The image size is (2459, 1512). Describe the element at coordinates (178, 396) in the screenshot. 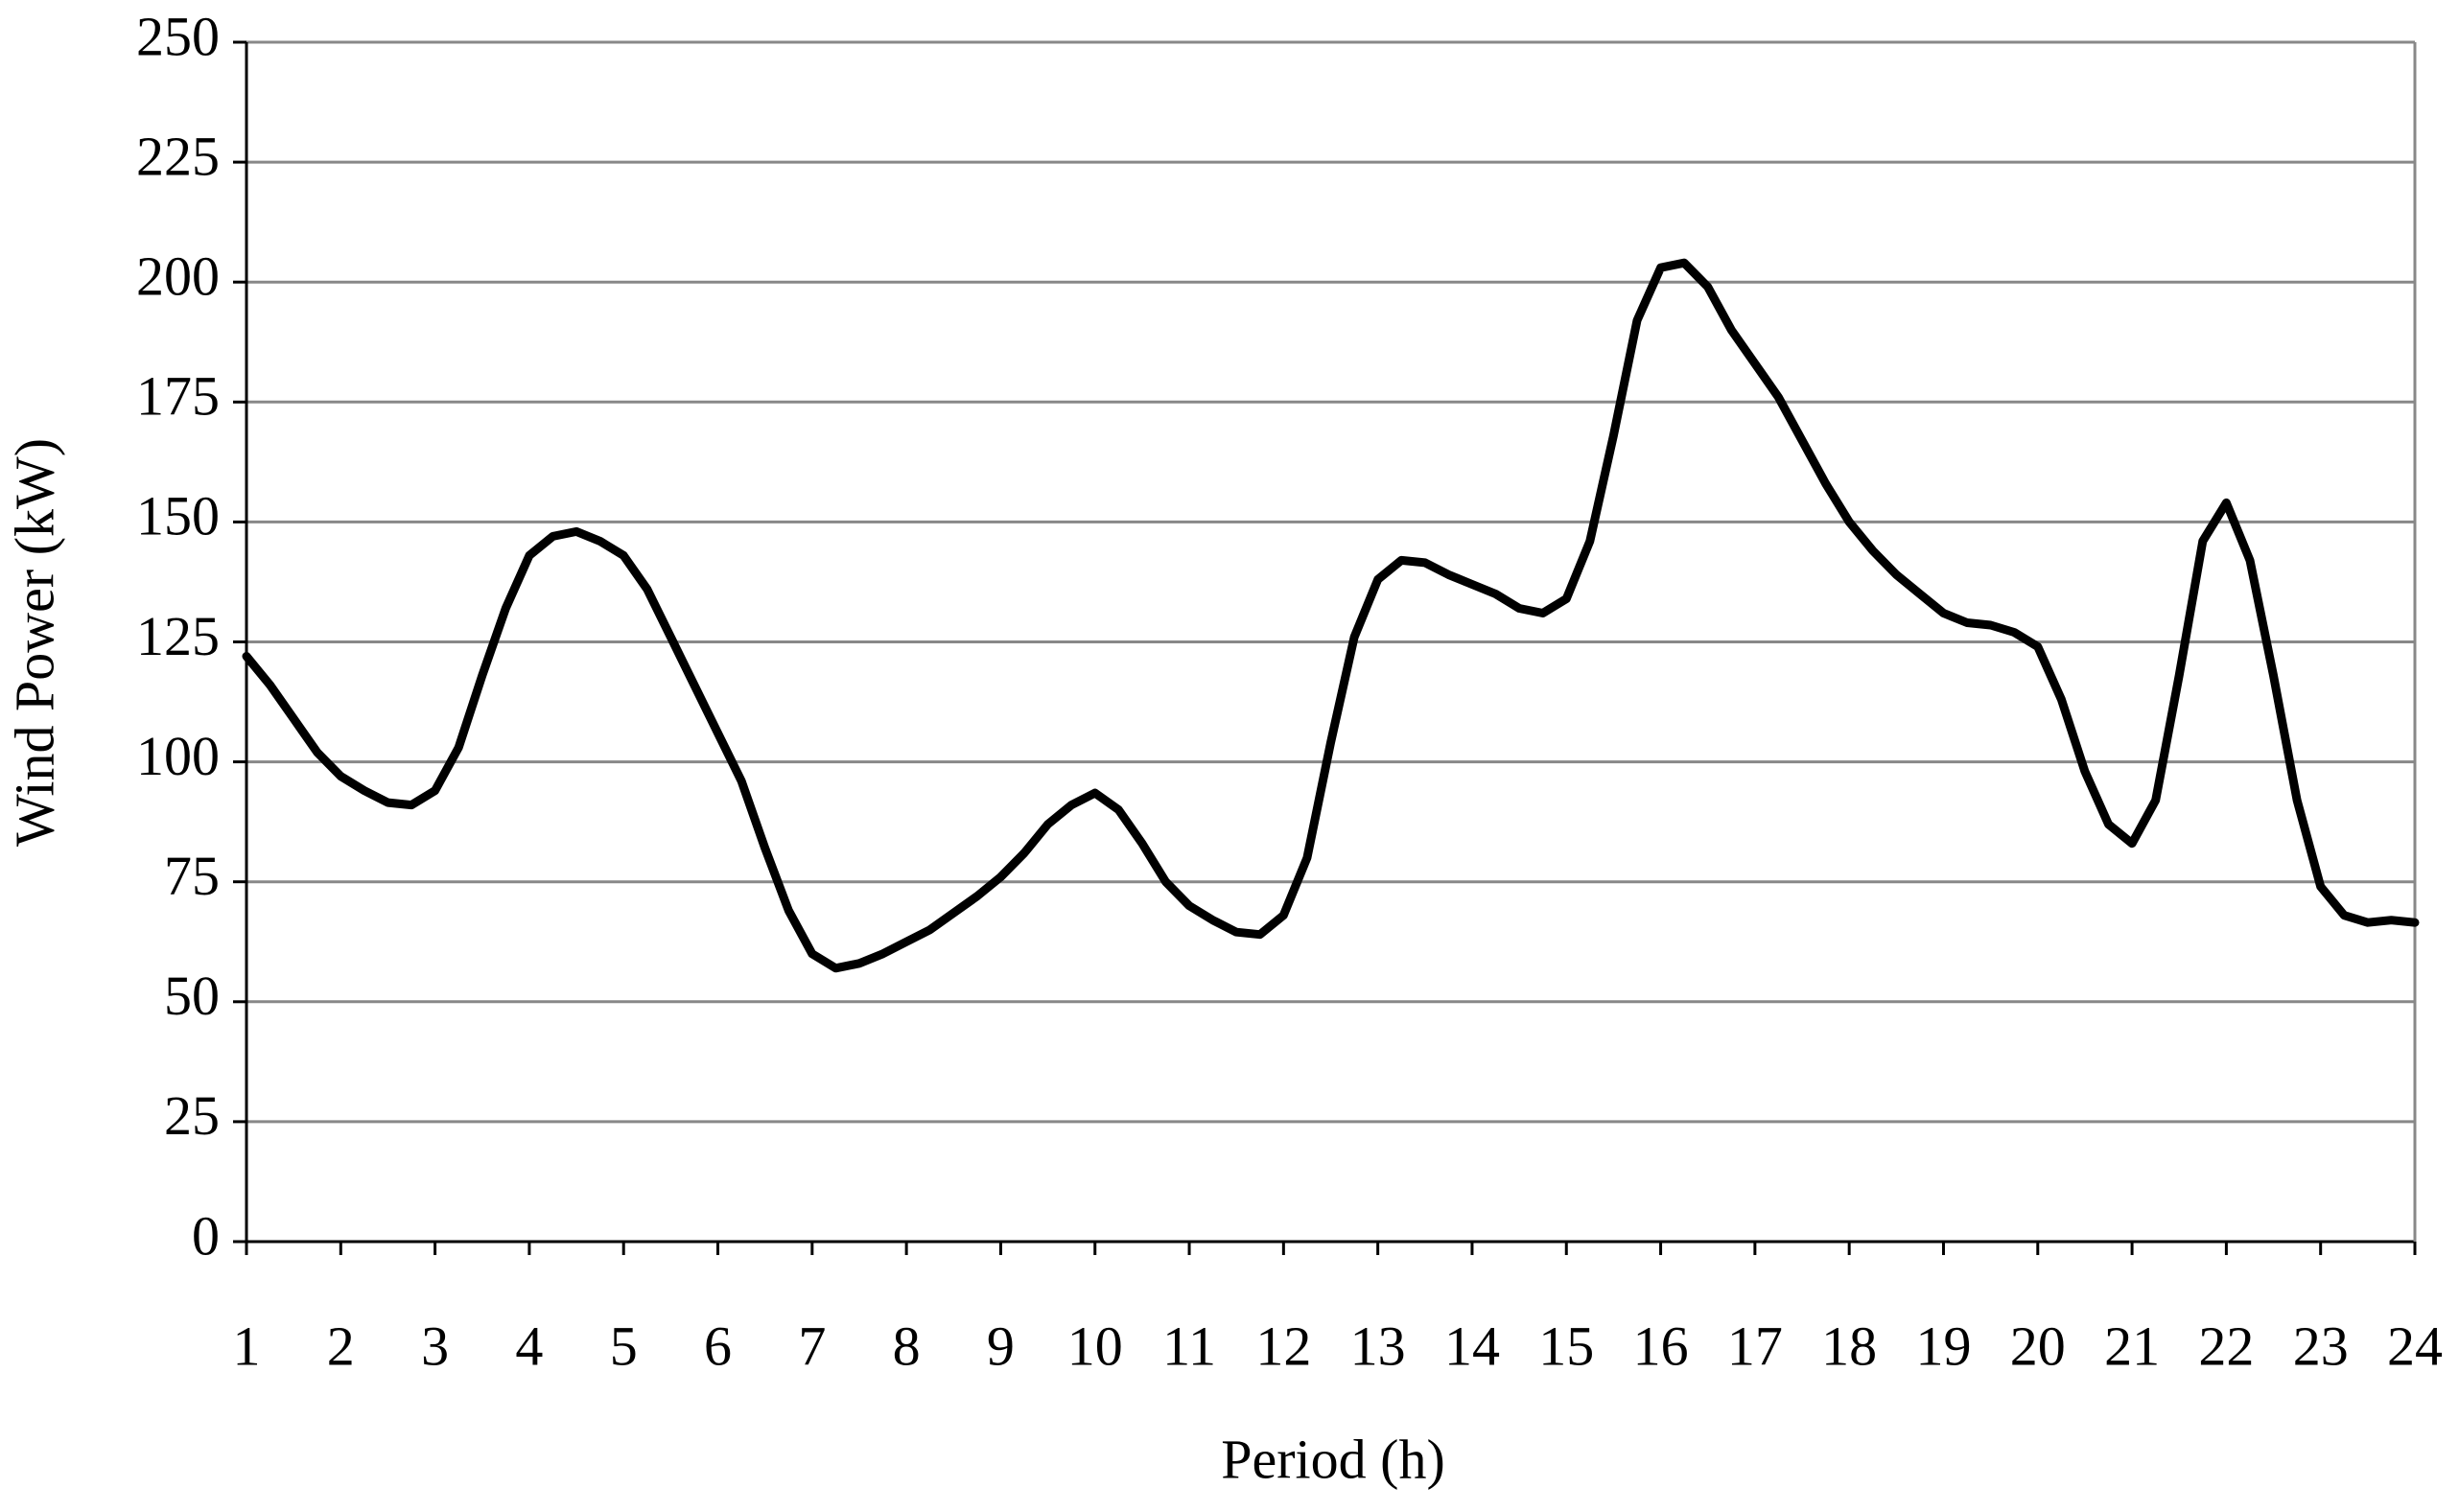

I see `y-tick-label: 175` at that location.